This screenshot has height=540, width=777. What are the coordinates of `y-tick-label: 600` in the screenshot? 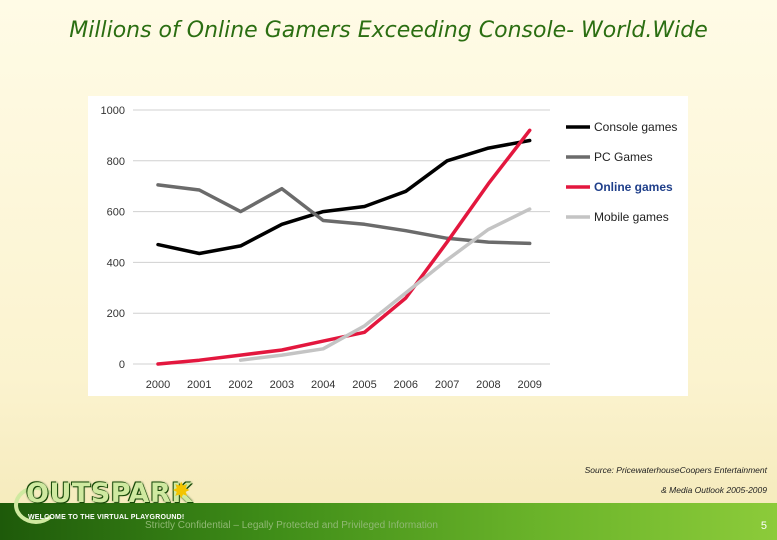 It's located at (116, 213).